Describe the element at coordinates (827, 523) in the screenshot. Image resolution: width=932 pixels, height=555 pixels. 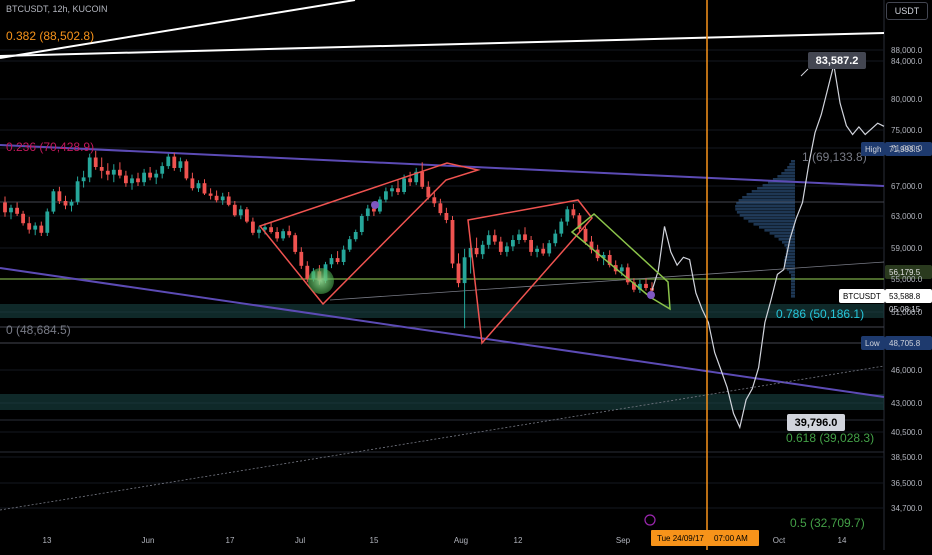
I see `fib-label-6: 0.5 (32,709.7)` at that location.